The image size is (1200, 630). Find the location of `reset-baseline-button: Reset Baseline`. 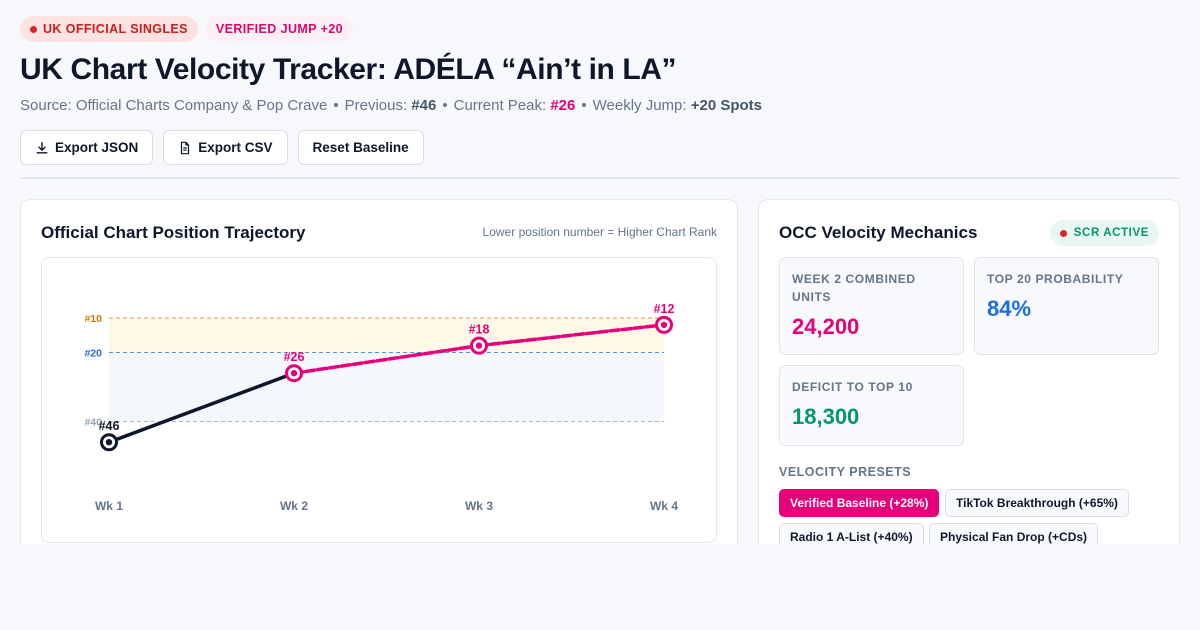

reset-baseline-button: Reset Baseline is located at coordinates (360, 147).